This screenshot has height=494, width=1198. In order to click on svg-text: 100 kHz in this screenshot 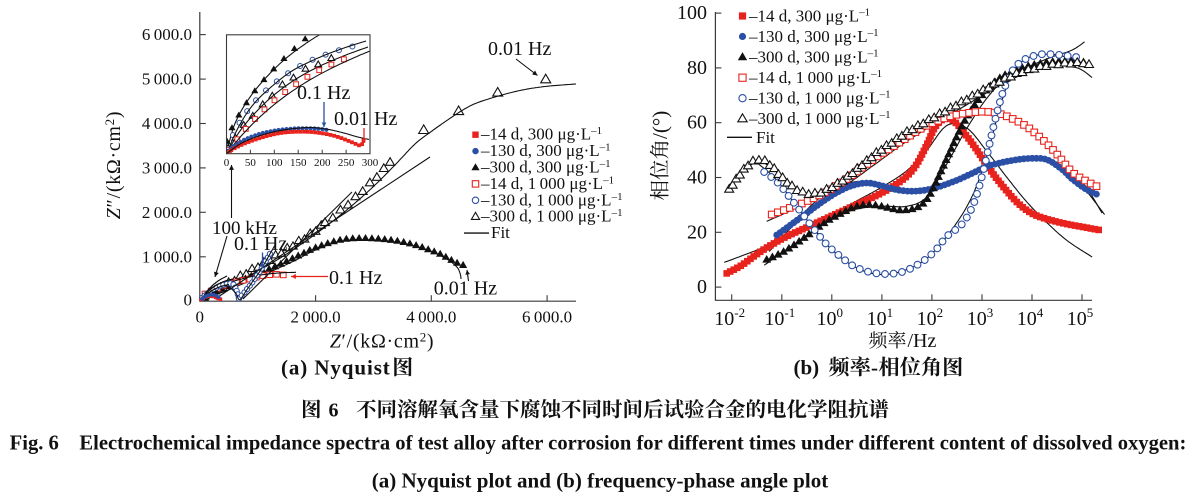, I will do `click(244, 228)`.